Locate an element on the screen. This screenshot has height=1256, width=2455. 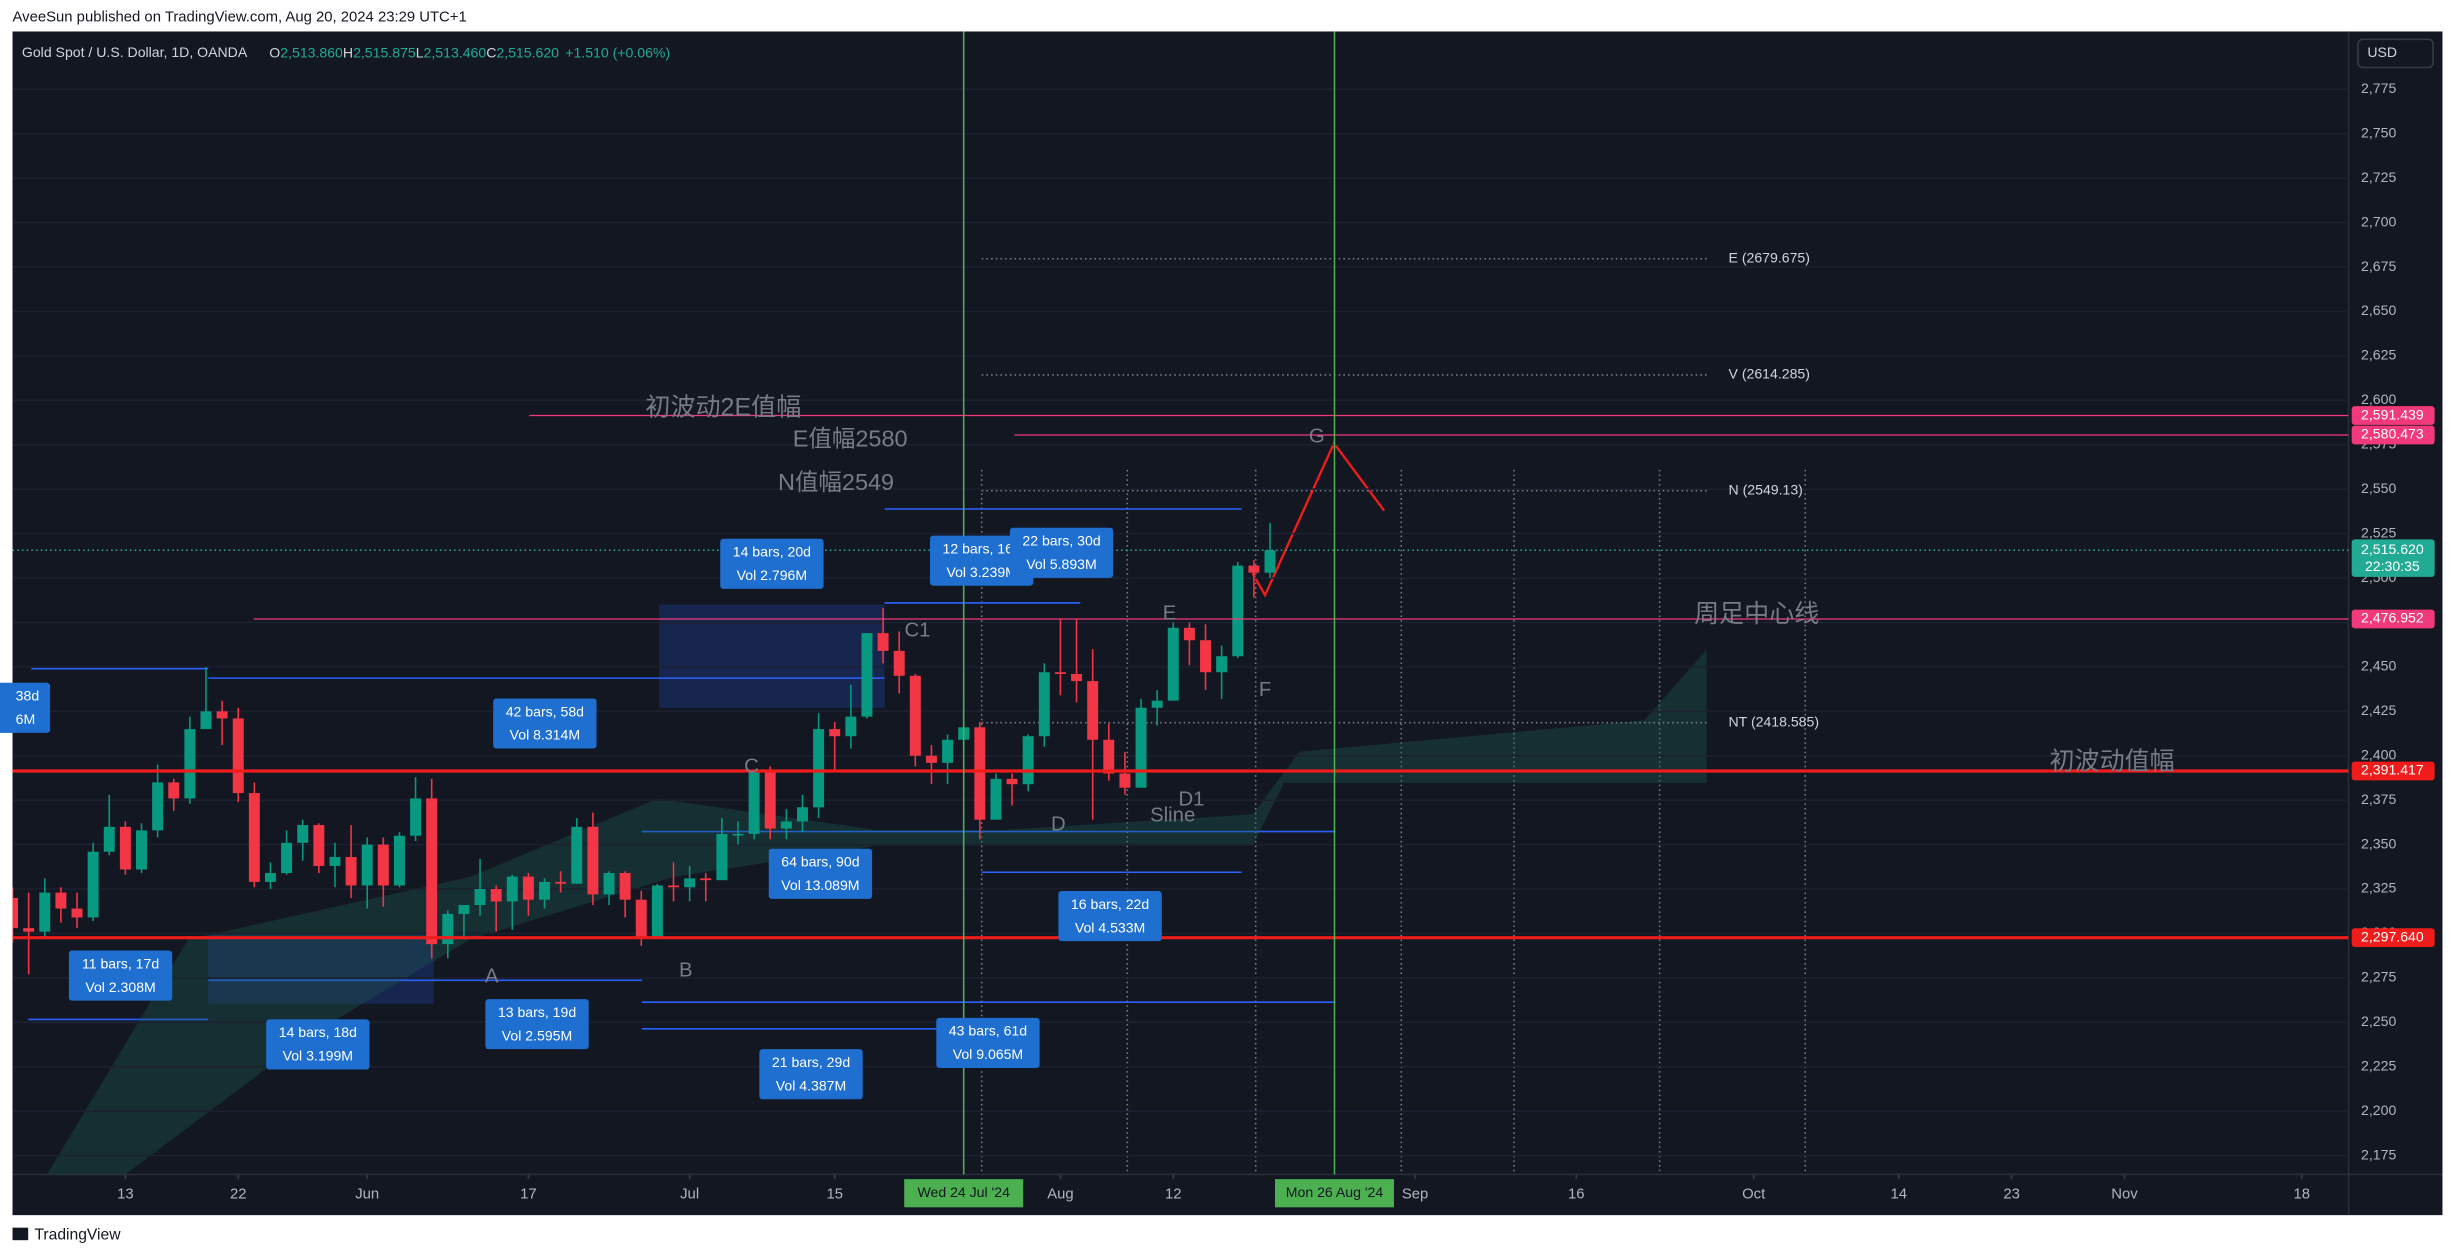
price-tag-label: 2,391.417 is located at coordinates (2392, 770).